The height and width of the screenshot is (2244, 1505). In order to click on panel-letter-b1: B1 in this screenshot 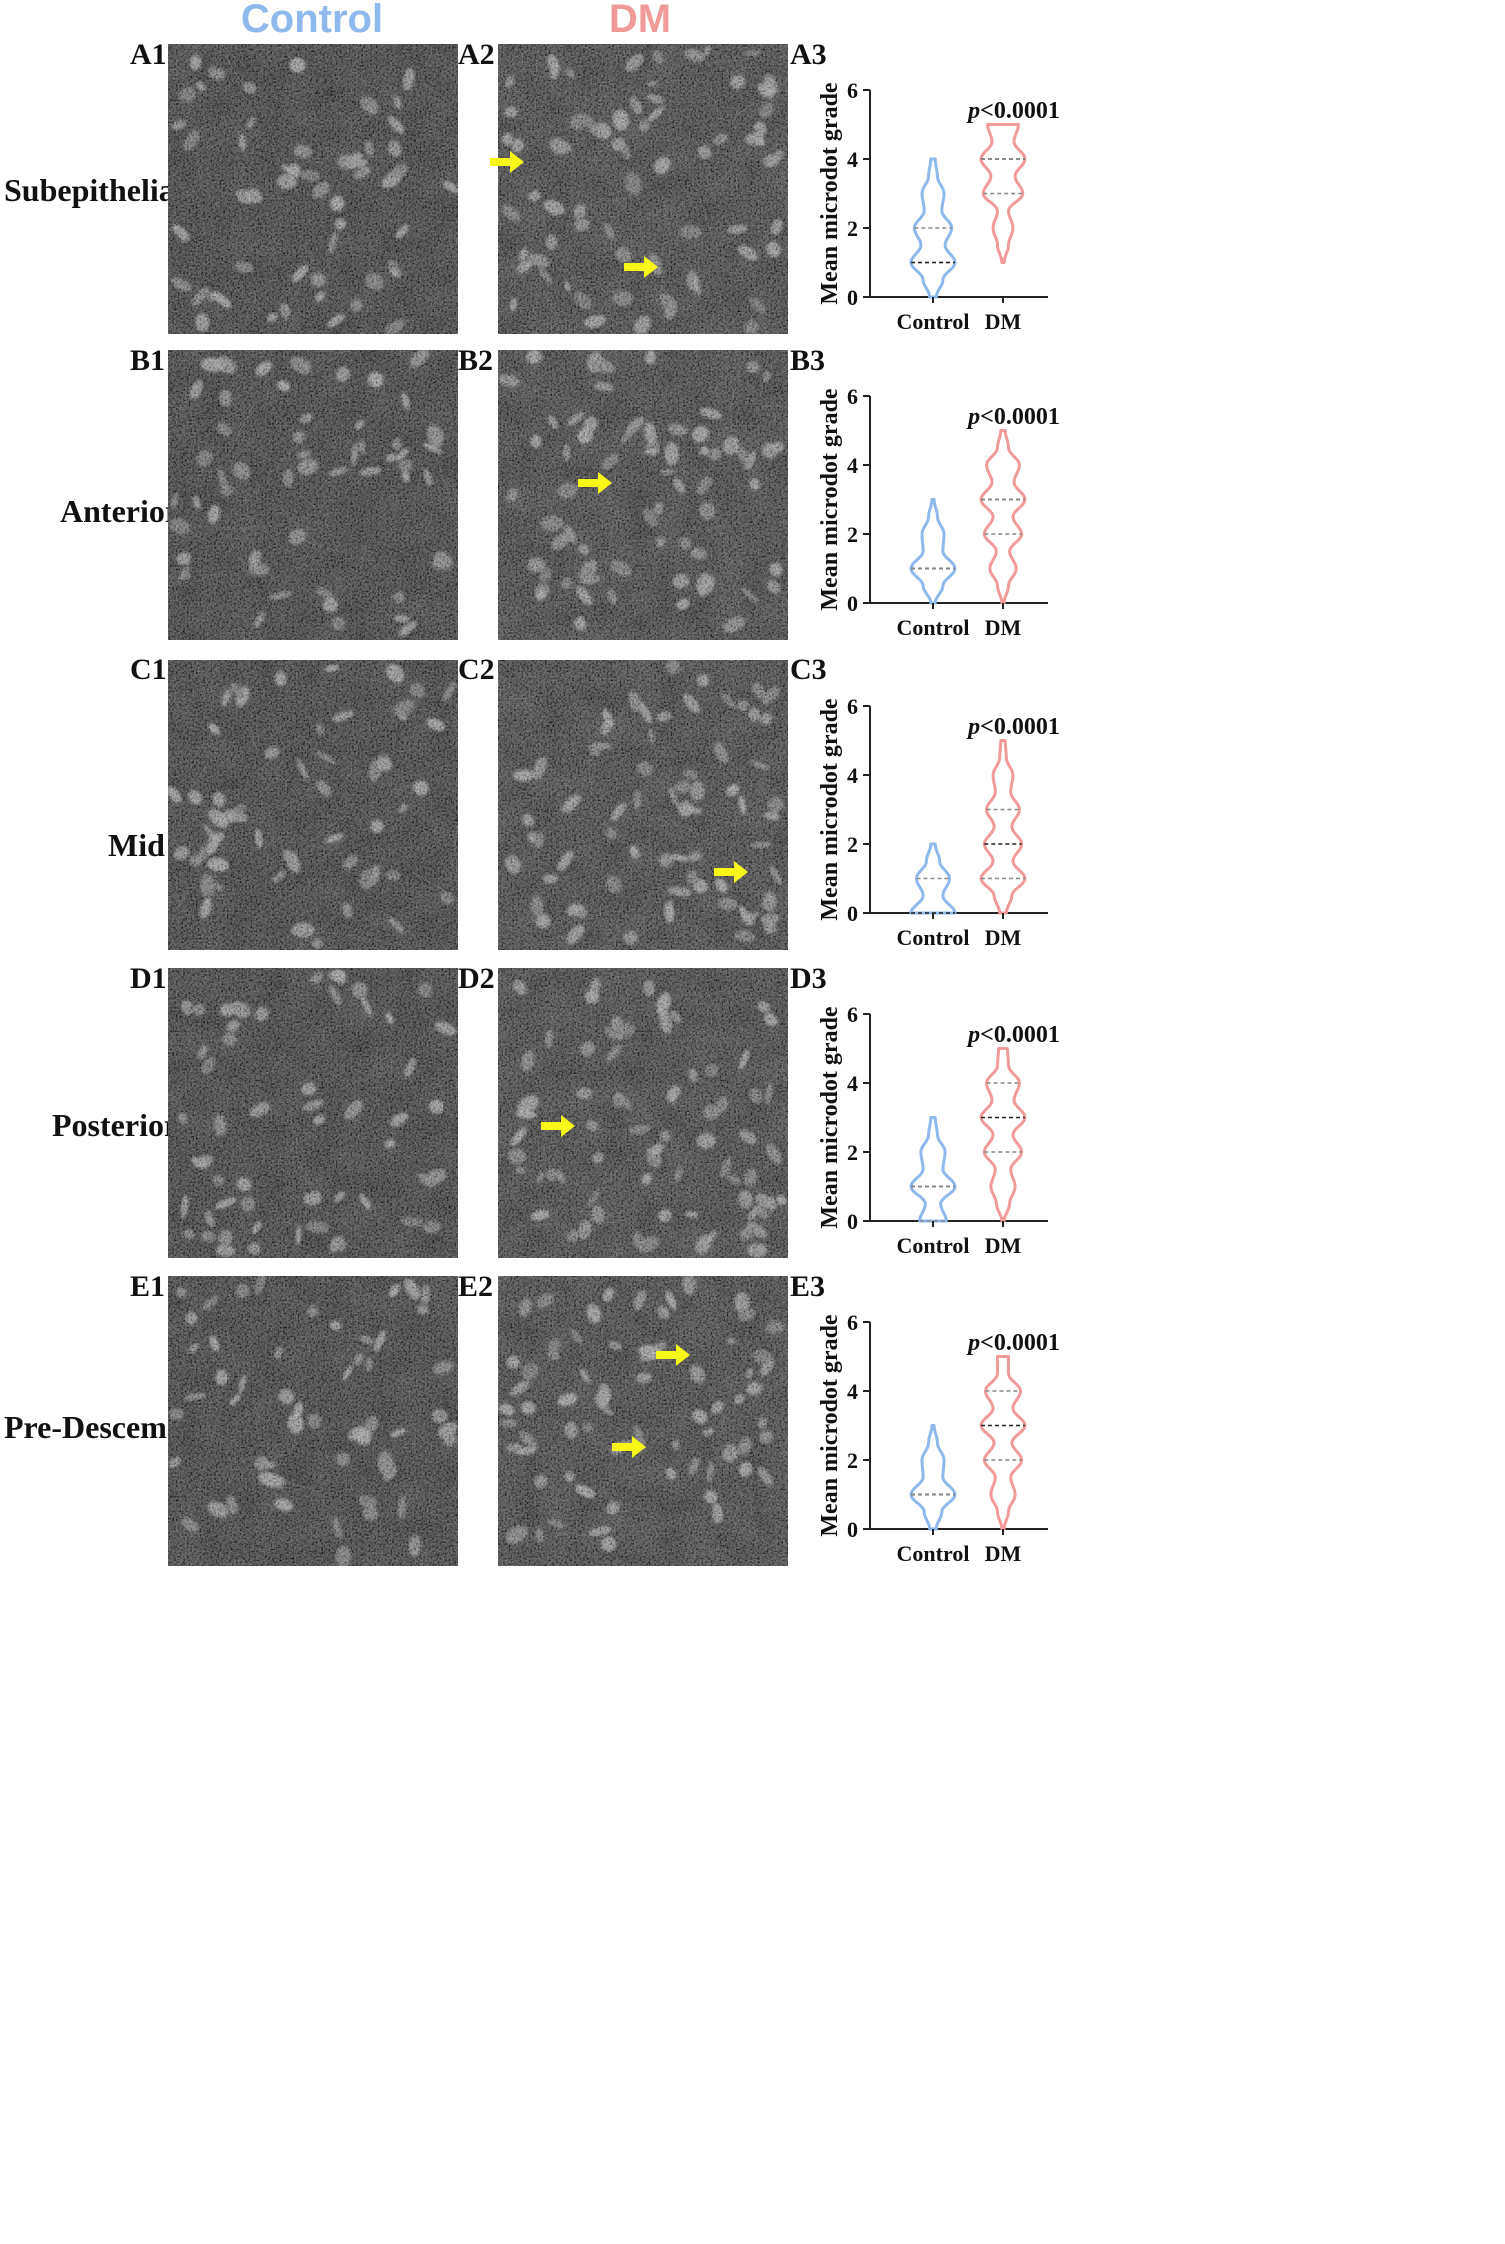, I will do `click(147, 360)`.